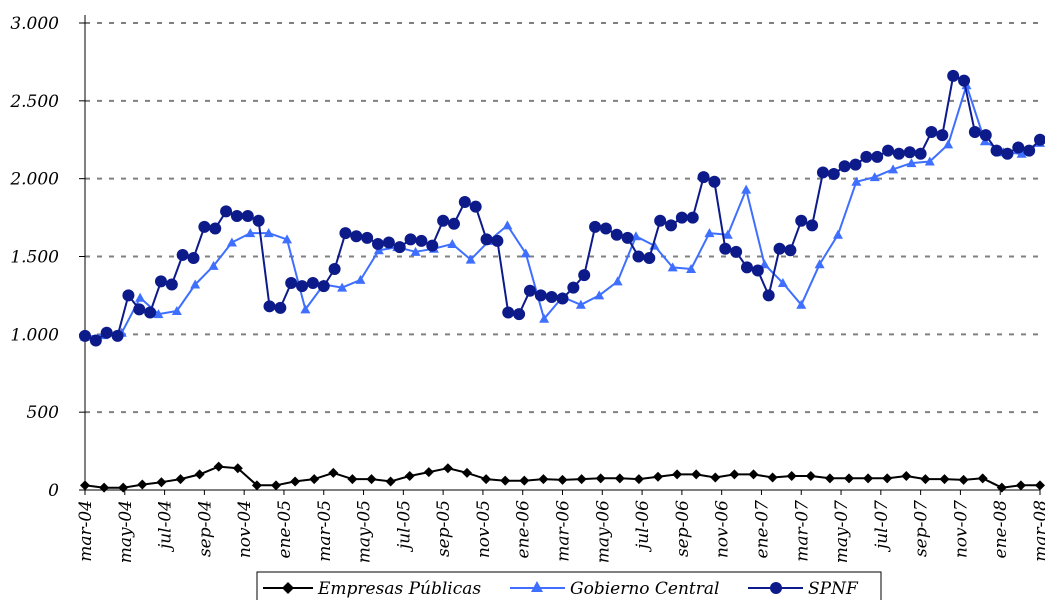 The width and height of the screenshot is (1045, 600). I want to click on x-tick-label: jul-04, so click(166, 526).